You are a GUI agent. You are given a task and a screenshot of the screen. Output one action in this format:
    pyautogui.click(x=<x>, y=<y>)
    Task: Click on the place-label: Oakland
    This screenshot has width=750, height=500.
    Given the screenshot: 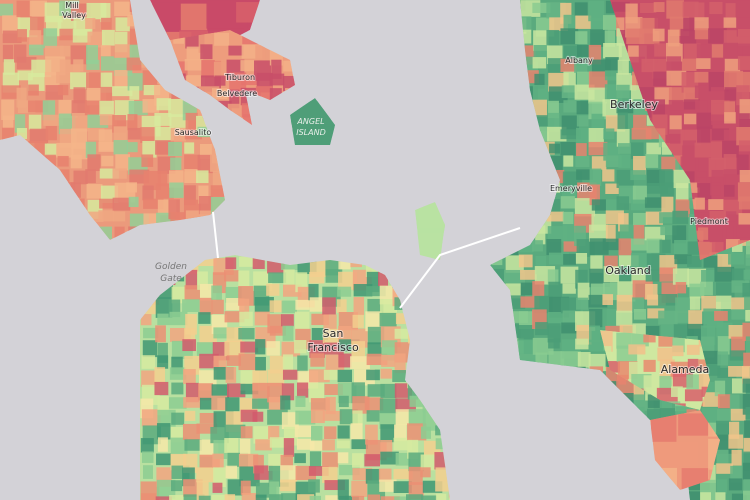 What is the action you would take?
    pyautogui.click(x=628, y=270)
    